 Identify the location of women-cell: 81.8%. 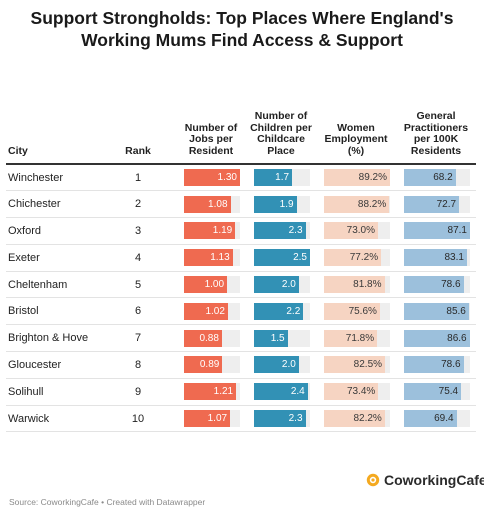
(356, 285).